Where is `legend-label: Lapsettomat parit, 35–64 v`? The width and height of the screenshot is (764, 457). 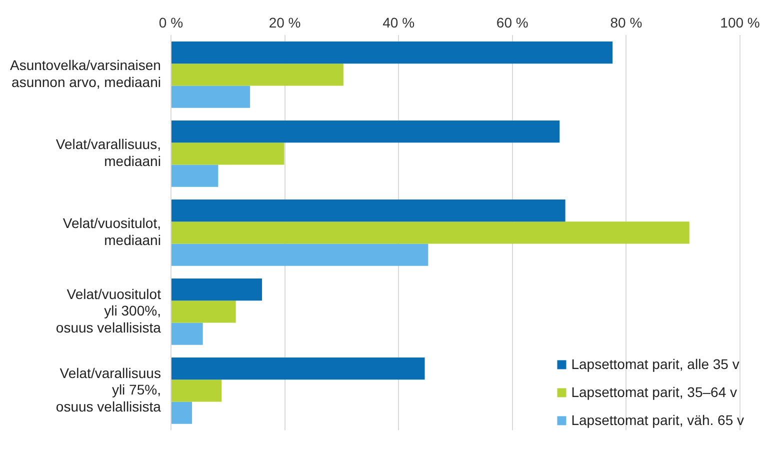
legend-label: Lapsettomat parit, 35–64 v is located at coordinates (654, 392).